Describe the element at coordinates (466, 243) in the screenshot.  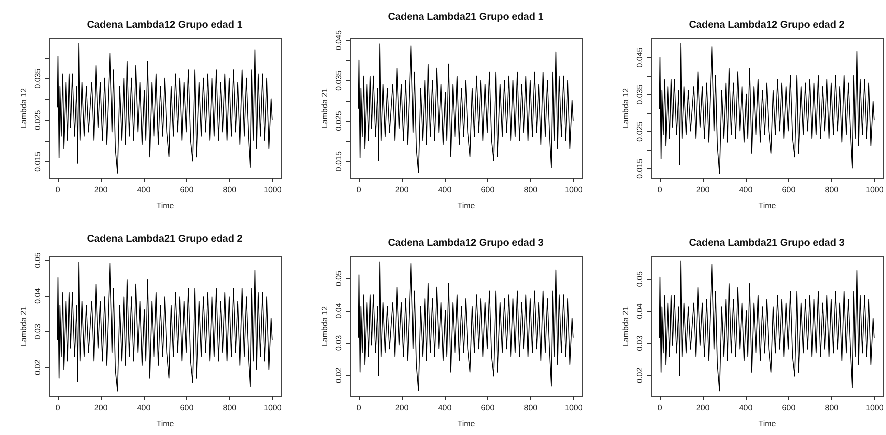
I see `chart-title: Cadena Lambda12 Grupo edad 3` at that location.